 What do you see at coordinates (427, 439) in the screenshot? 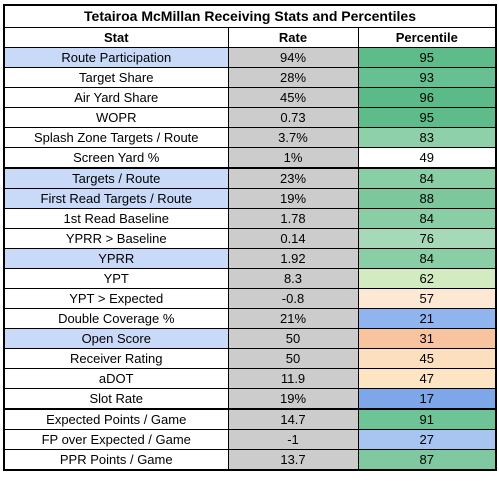
I see `percentile-cell: 27` at bounding box center [427, 439].